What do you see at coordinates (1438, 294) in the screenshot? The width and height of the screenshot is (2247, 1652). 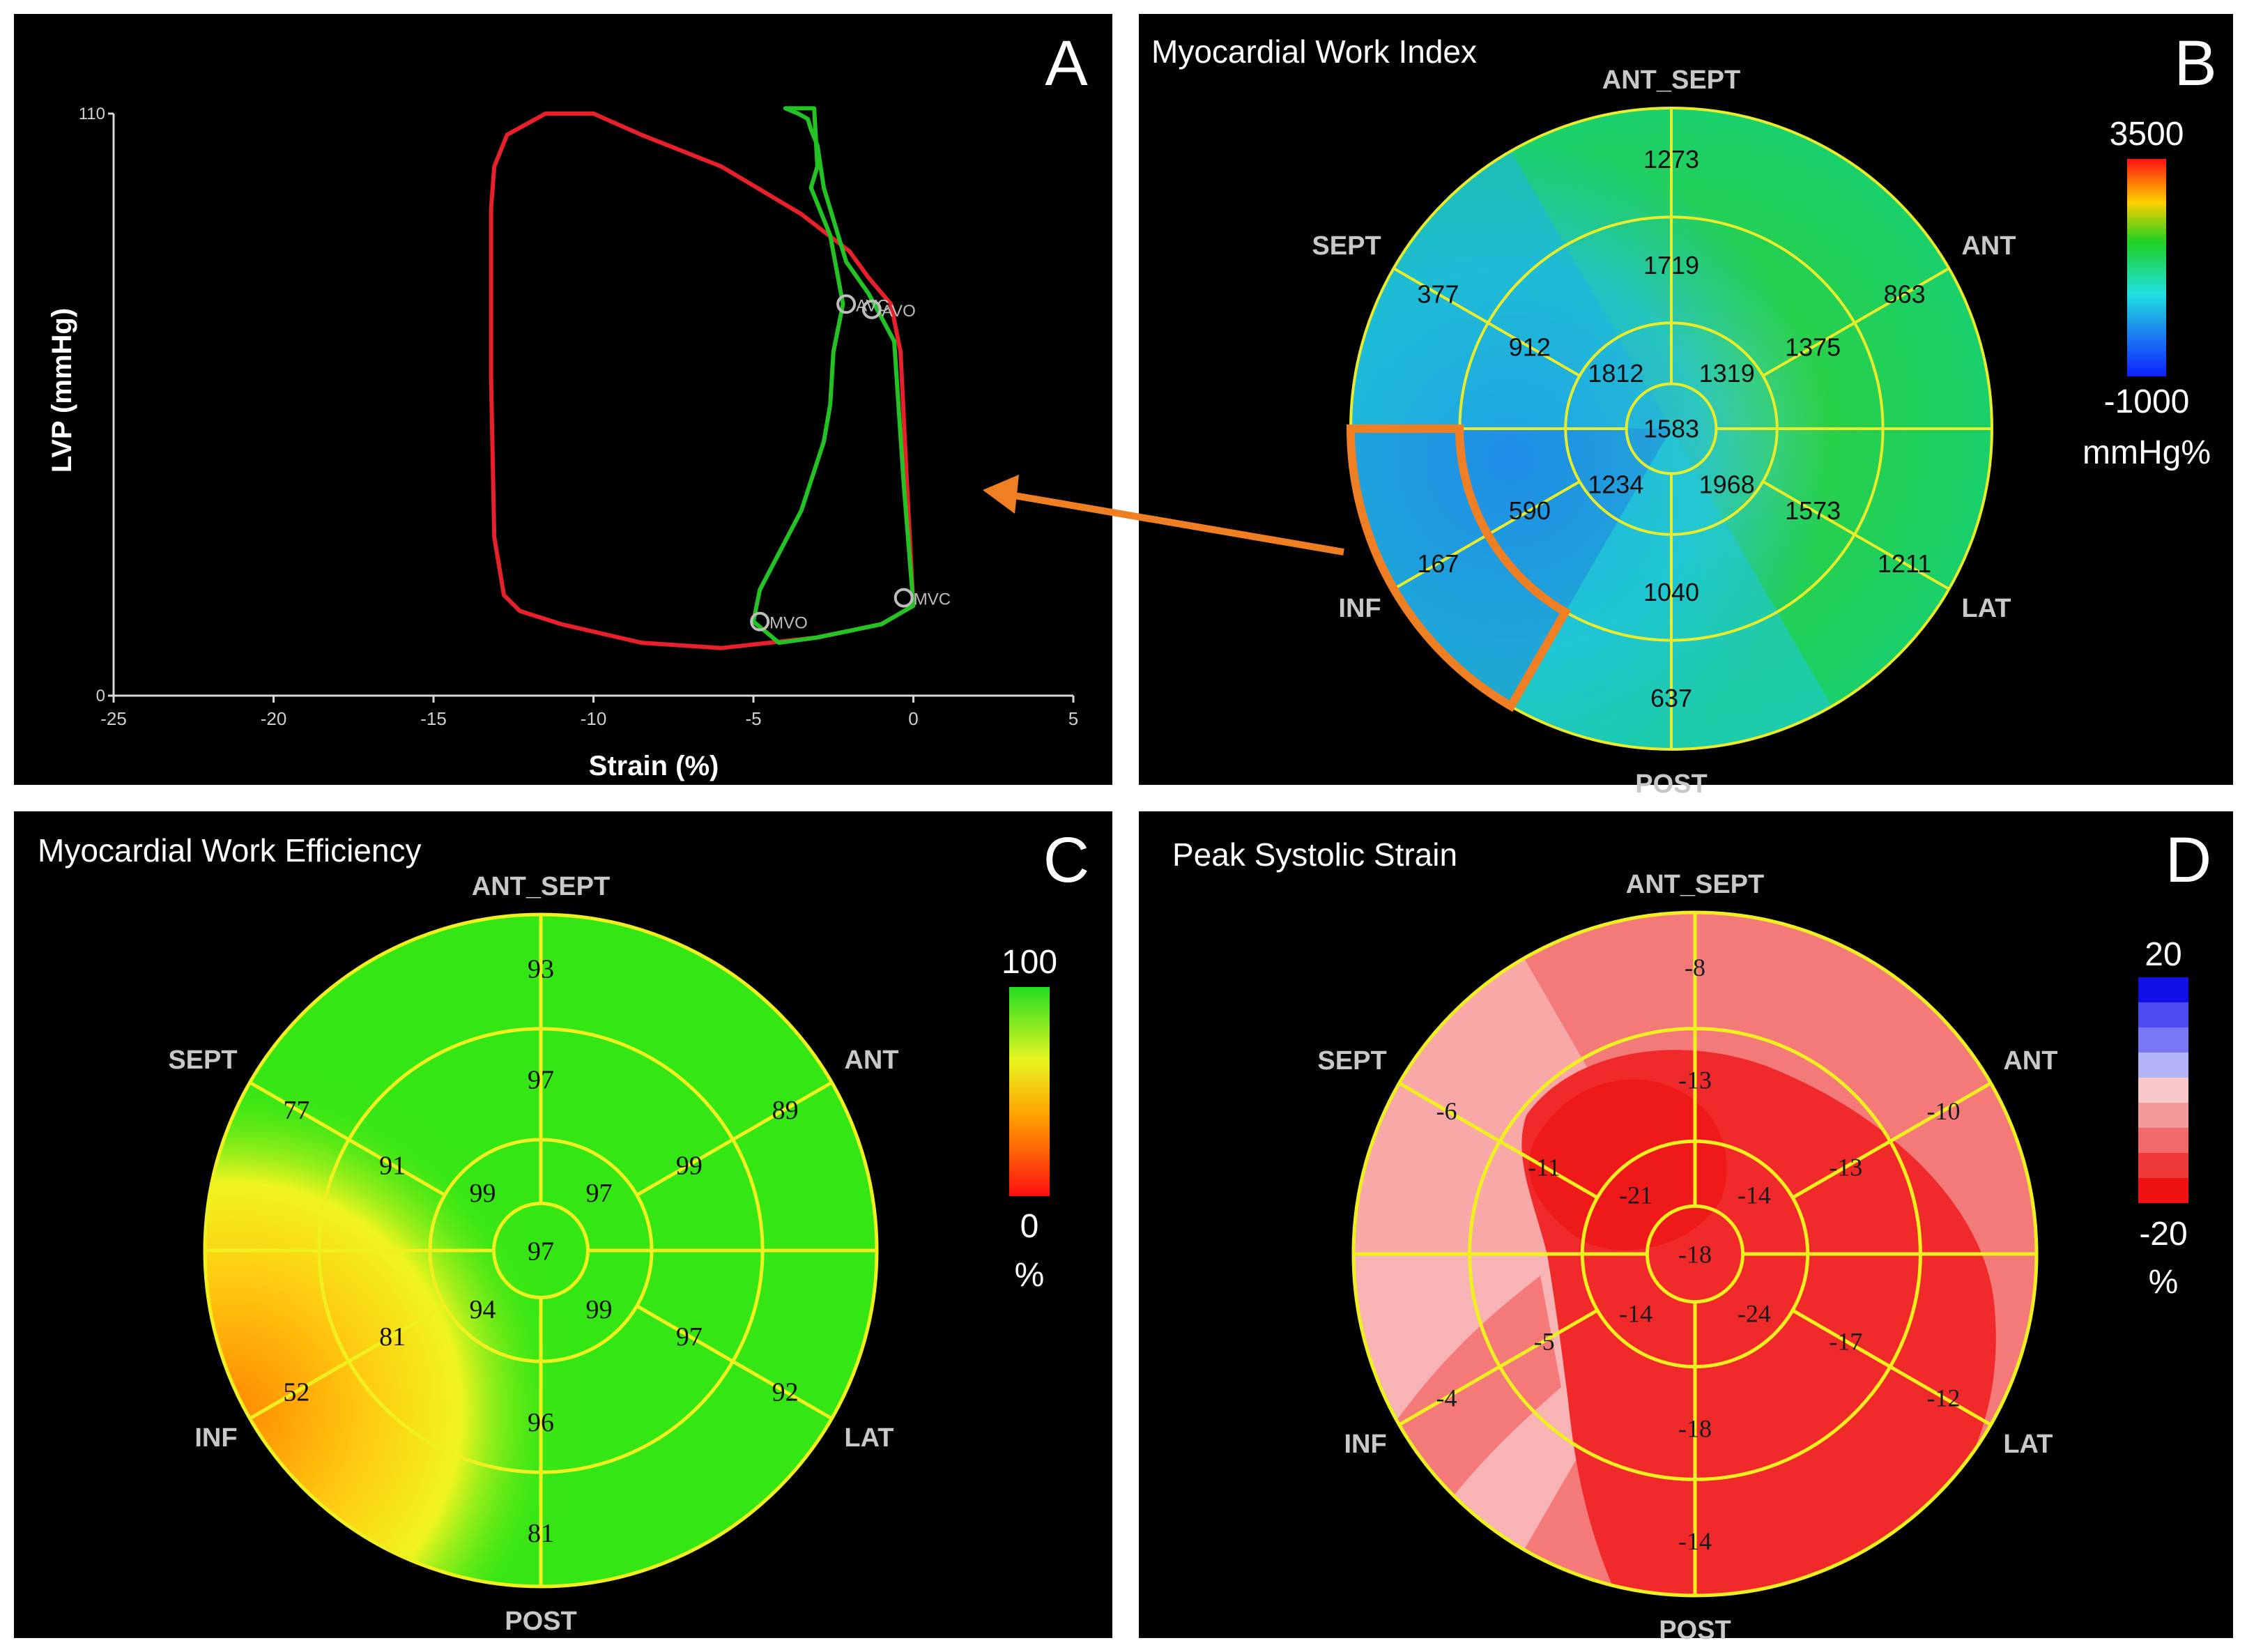 I see `segment-value-outer: 377` at bounding box center [1438, 294].